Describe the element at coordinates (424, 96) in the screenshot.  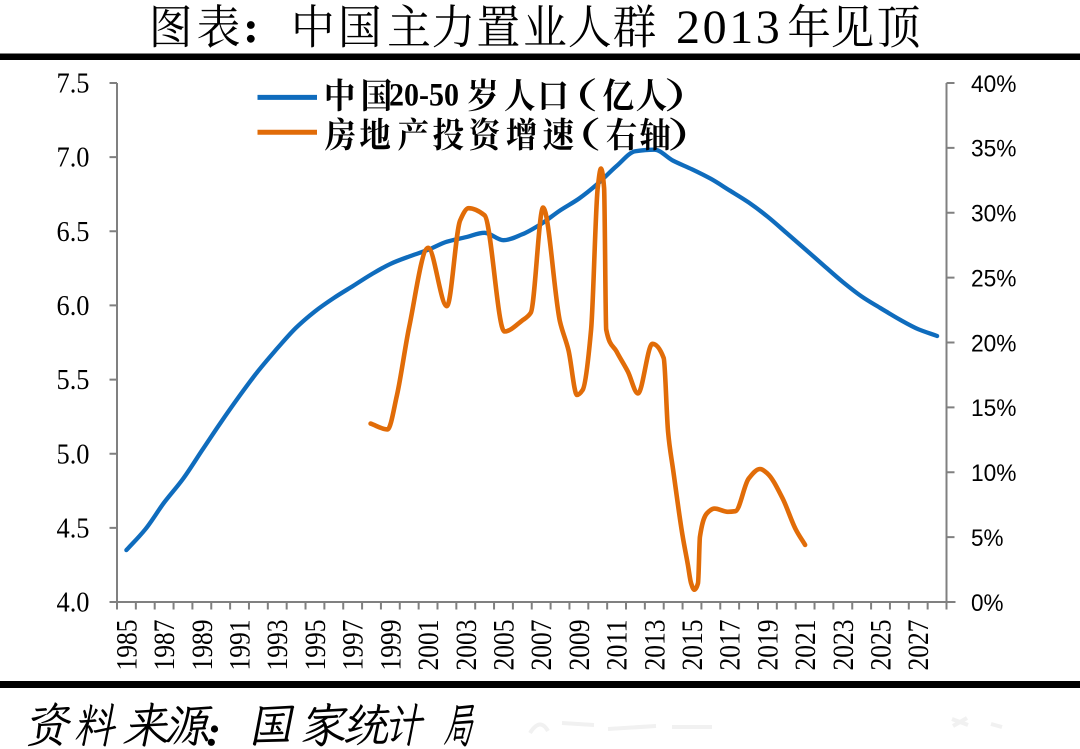
I see `svg-text: 20-50` at that location.